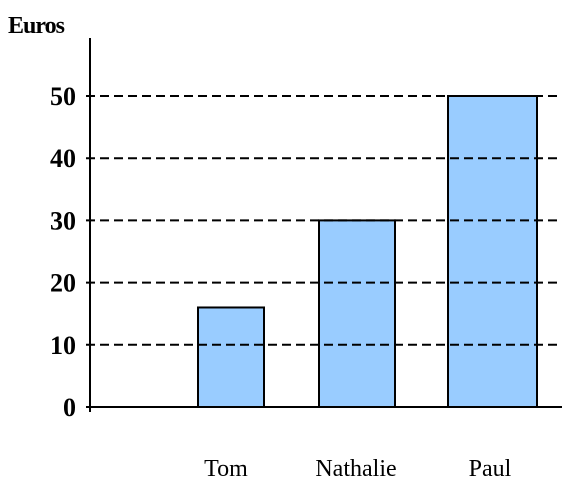 Image resolution: width=563 pixels, height=490 pixels. What do you see at coordinates (63, 158) in the screenshot?
I see `y-tick-label: 40` at bounding box center [63, 158].